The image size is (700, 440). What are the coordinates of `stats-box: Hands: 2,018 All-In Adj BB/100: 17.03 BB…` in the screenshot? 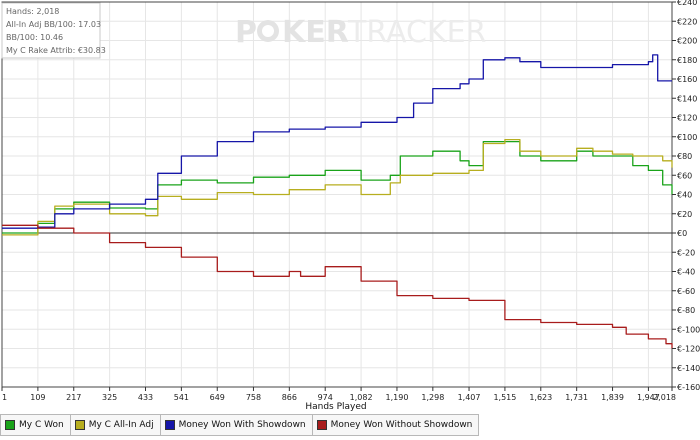 It's located at (53, 30).